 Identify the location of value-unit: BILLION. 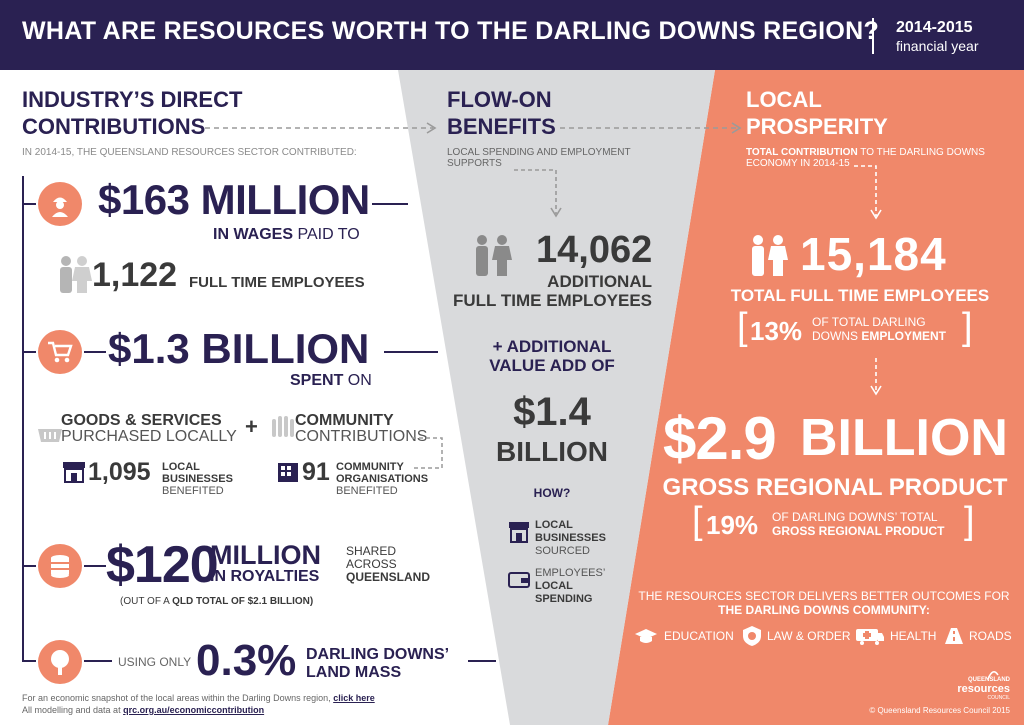
(552, 451).